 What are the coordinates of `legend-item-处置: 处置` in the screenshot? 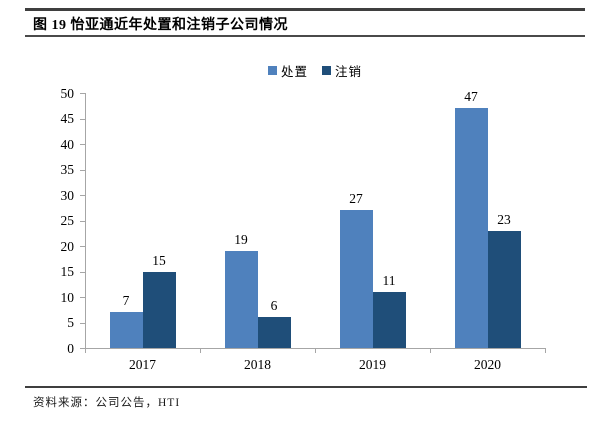 It's located at (287, 70).